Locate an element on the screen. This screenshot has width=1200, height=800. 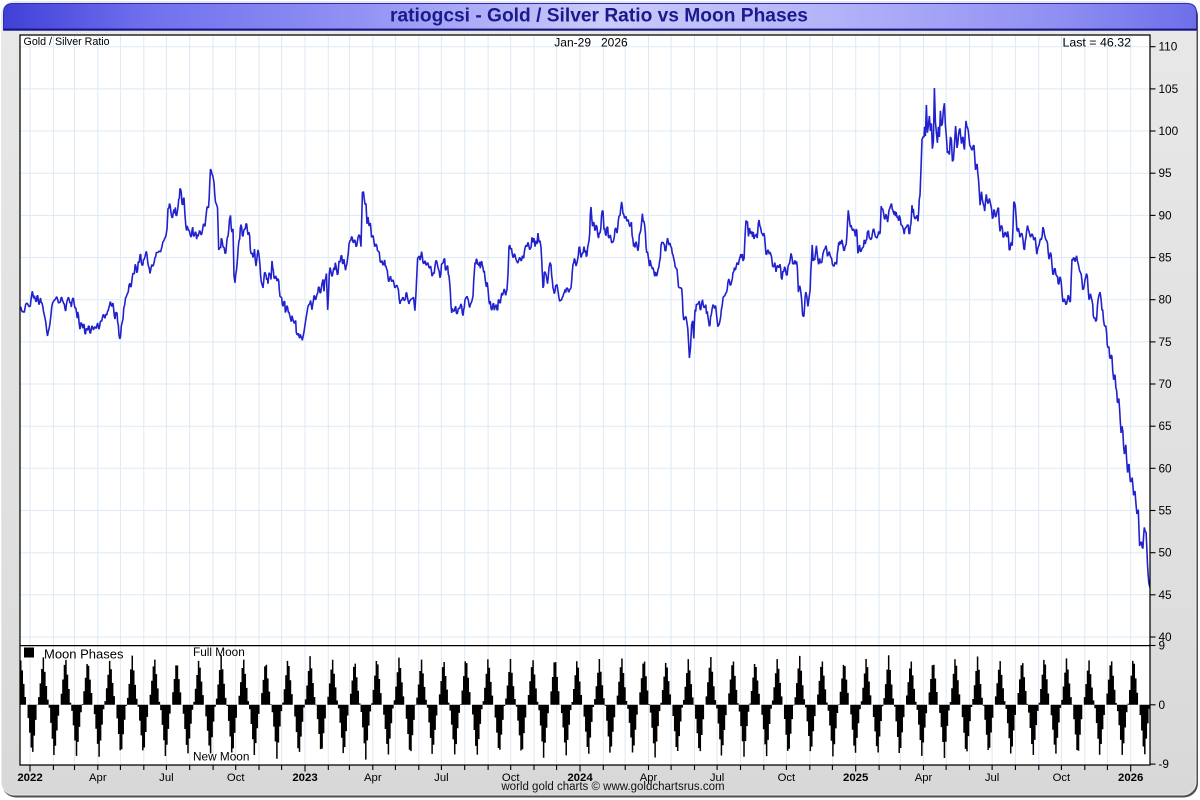
svg-text: 100 is located at coordinates (1169, 131).